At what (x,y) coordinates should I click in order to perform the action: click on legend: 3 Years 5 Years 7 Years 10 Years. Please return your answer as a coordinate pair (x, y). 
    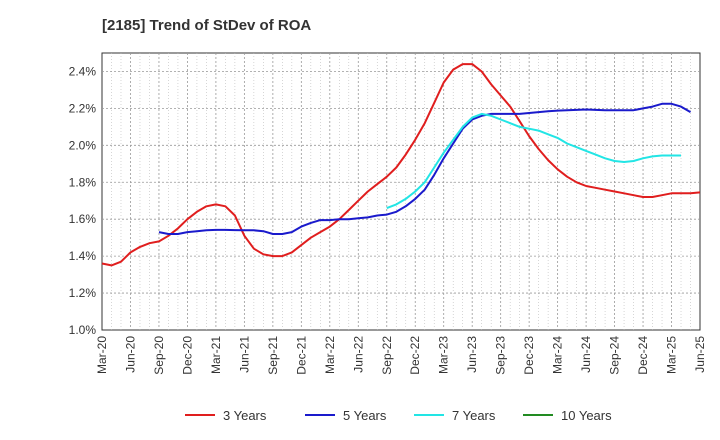
    Looking at the image, I should click on (398, 415).